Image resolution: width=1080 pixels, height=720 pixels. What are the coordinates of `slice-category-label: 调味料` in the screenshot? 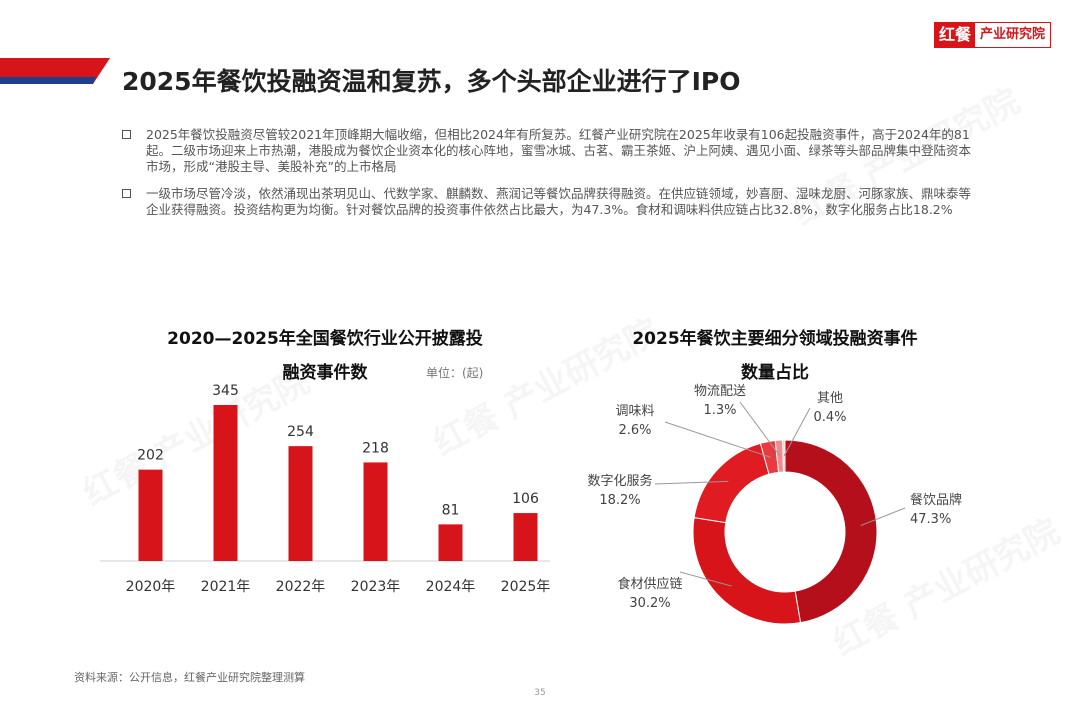 It's located at (634, 411).